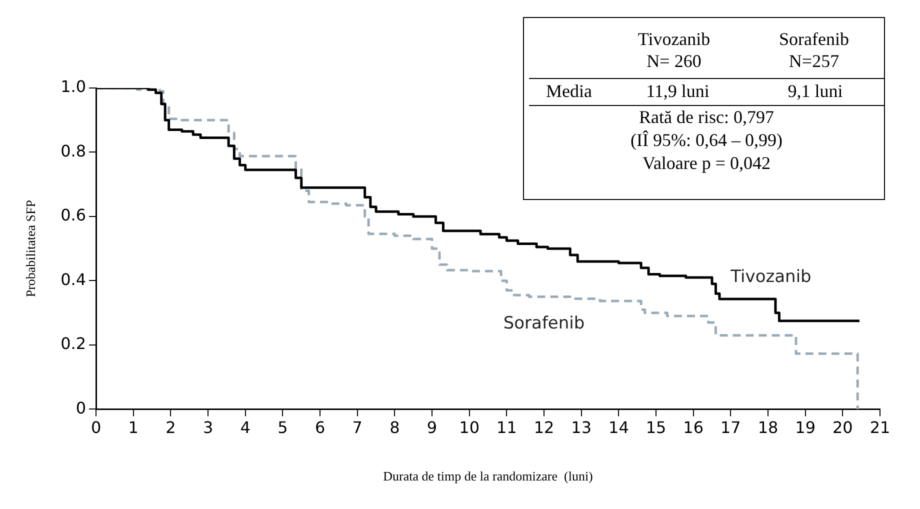 The image size is (920, 509). Describe the element at coordinates (569, 91) in the screenshot. I see `annotation: Media` at that location.